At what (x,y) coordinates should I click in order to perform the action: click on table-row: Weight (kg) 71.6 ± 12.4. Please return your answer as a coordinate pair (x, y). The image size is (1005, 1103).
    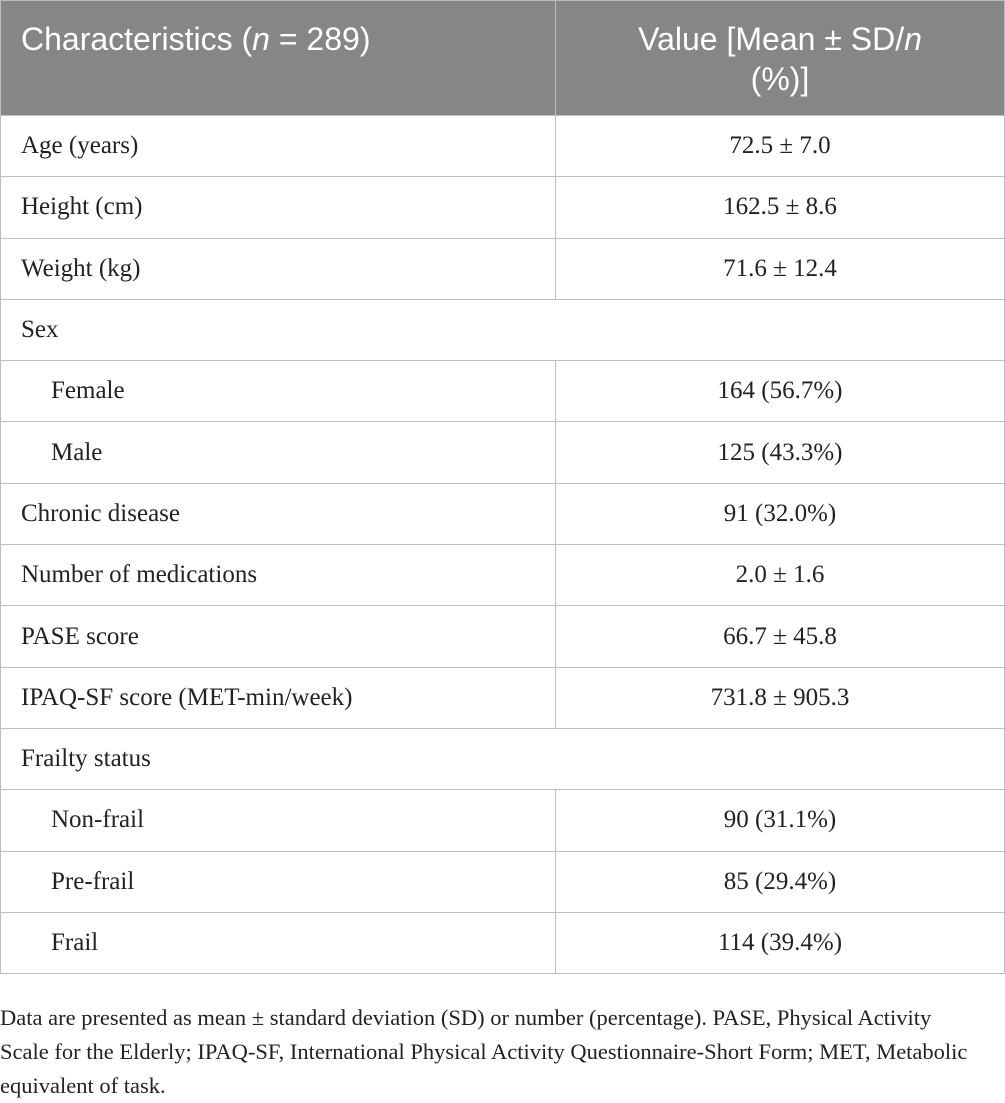
    Looking at the image, I should click on (502, 268).